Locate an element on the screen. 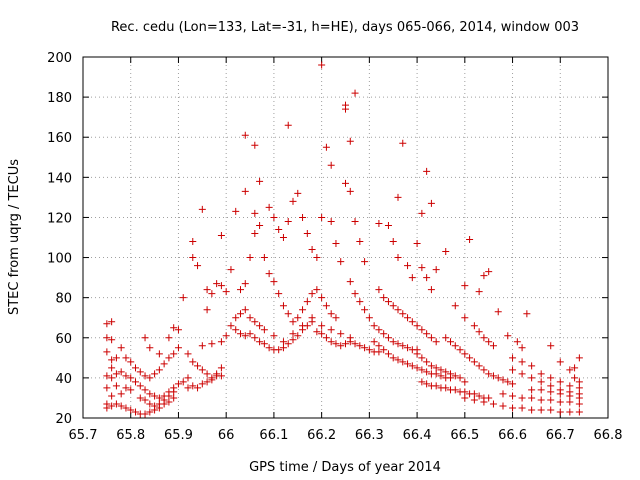 This screenshot has width=640, height=480. x-tick-label: 66.7 is located at coordinates (560, 435).